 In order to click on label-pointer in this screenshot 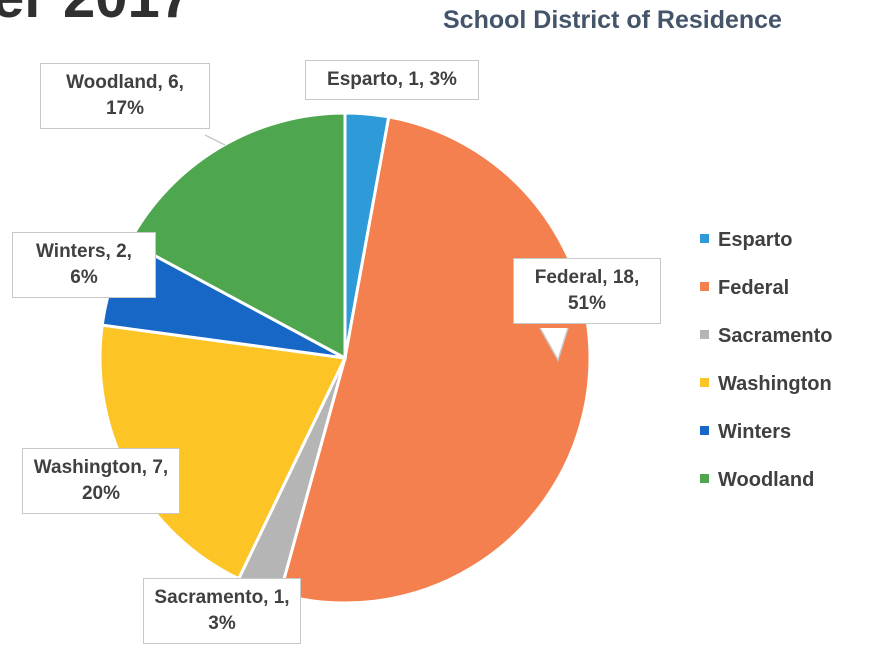, I will do `click(554, 344)`.